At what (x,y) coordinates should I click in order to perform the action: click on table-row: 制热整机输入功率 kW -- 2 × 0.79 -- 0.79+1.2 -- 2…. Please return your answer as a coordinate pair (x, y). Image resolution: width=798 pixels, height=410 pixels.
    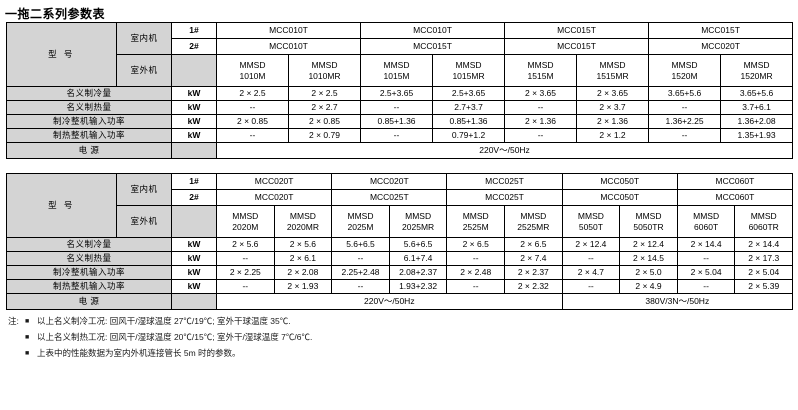
    Looking at the image, I should click on (400, 135).